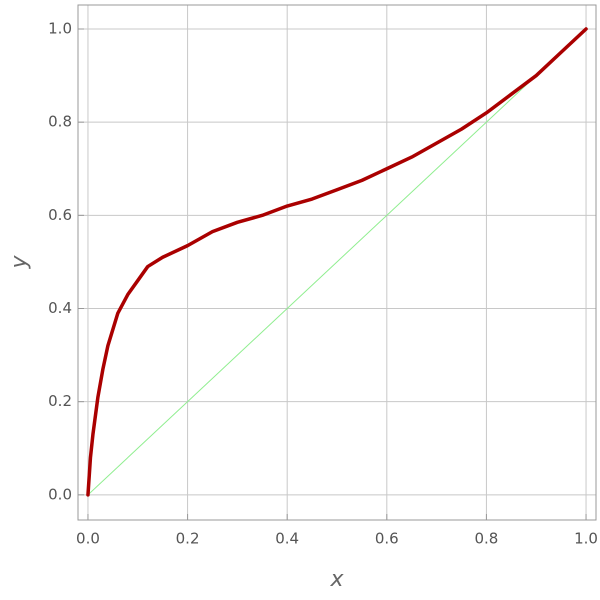  What do you see at coordinates (60, 122) in the screenshot?
I see `y-tick-label: 0.8` at bounding box center [60, 122].